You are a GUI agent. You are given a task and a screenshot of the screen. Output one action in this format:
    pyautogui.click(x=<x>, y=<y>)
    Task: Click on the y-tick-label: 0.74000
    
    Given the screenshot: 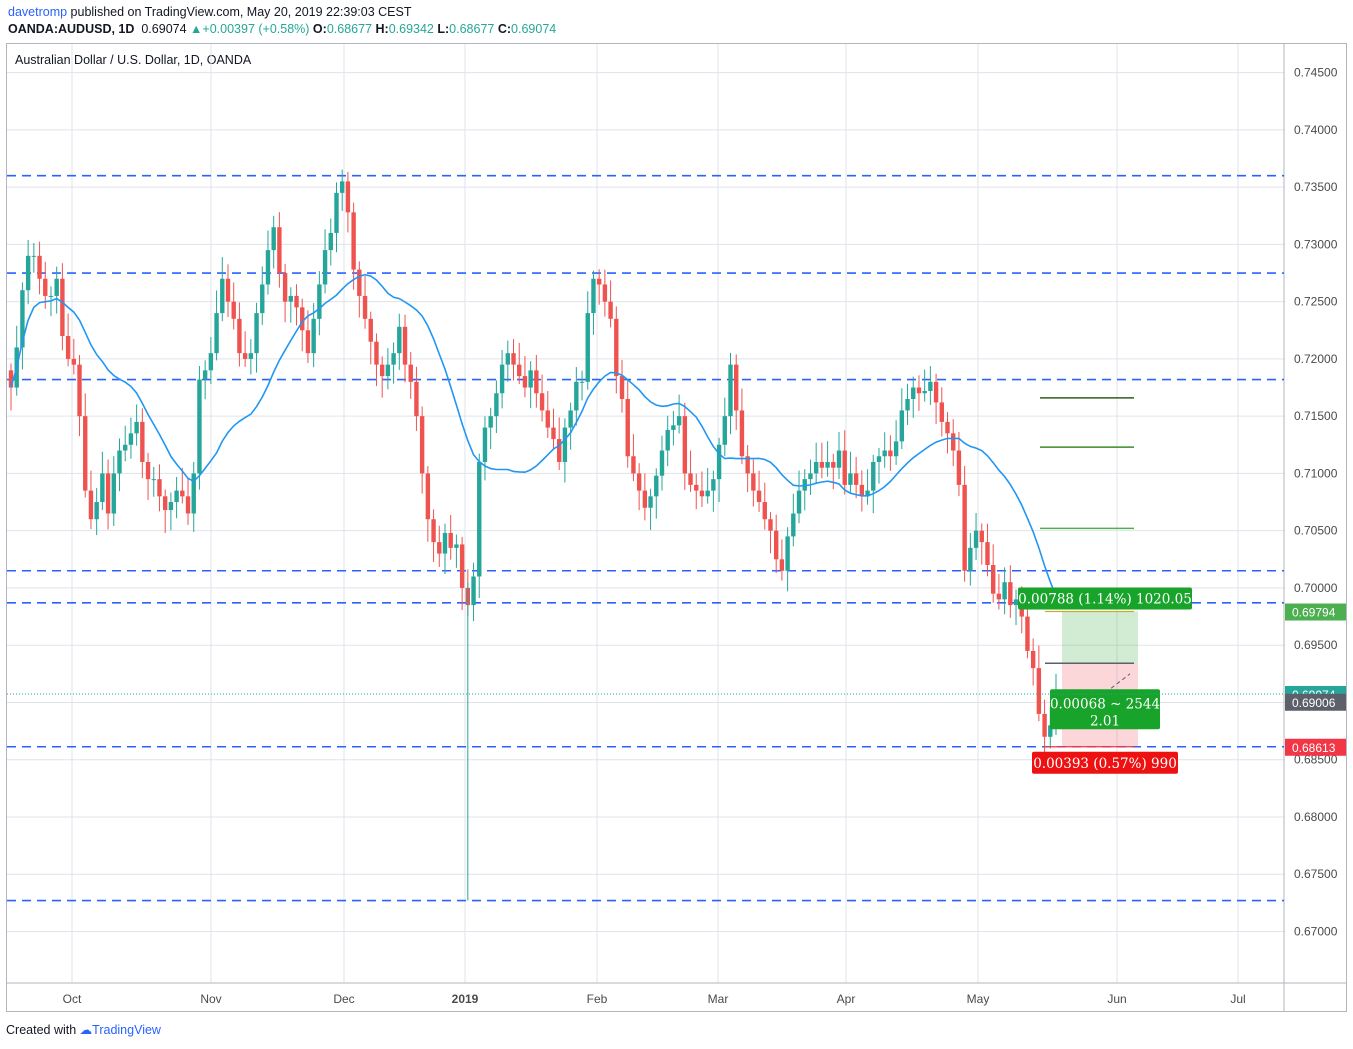 What is the action you would take?
    pyautogui.click(x=1316, y=130)
    